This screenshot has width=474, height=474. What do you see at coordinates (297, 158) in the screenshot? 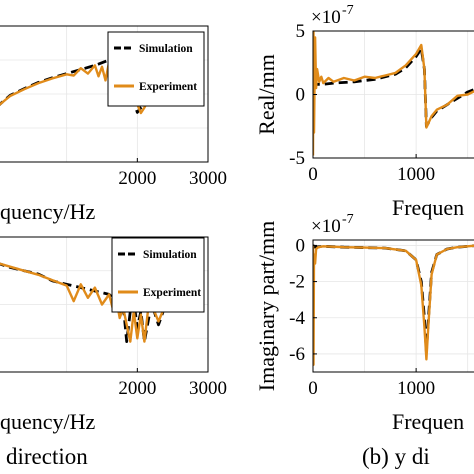
I see `y-tick-label: -5` at bounding box center [297, 158].